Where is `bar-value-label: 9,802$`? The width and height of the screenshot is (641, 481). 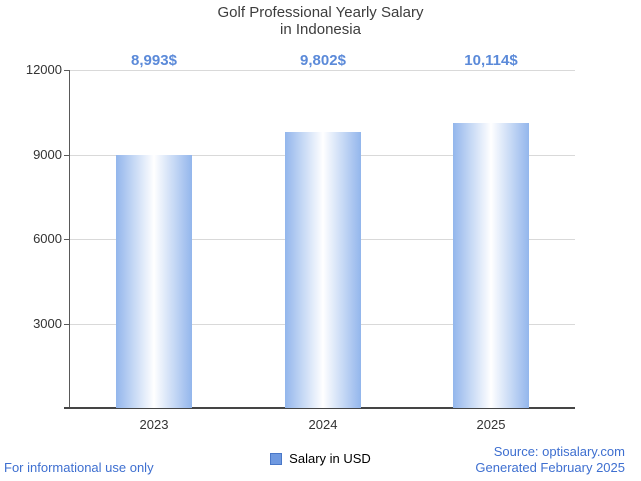
bar-value-label: 9,802$ is located at coordinates (323, 60).